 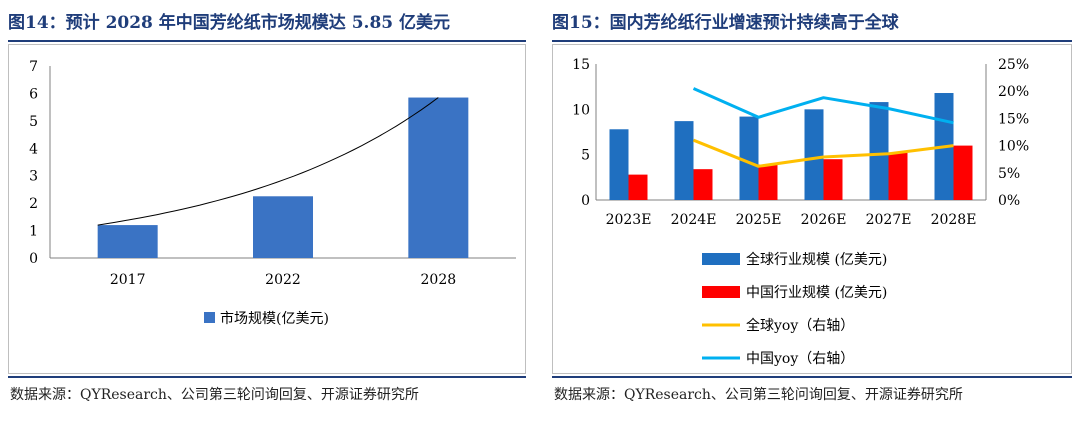 What do you see at coordinates (1013, 147) in the screenshot?
I see `right-y-tick-label: 10%` at bounding box center [1013, 147].